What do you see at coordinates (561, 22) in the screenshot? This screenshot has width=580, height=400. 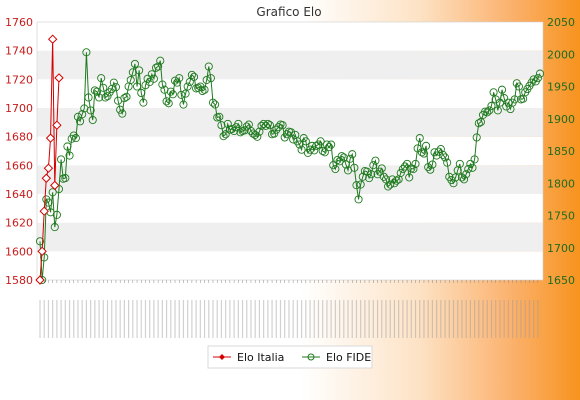 I see `right-tick-label: 2050` at bounding box center [561, 22].